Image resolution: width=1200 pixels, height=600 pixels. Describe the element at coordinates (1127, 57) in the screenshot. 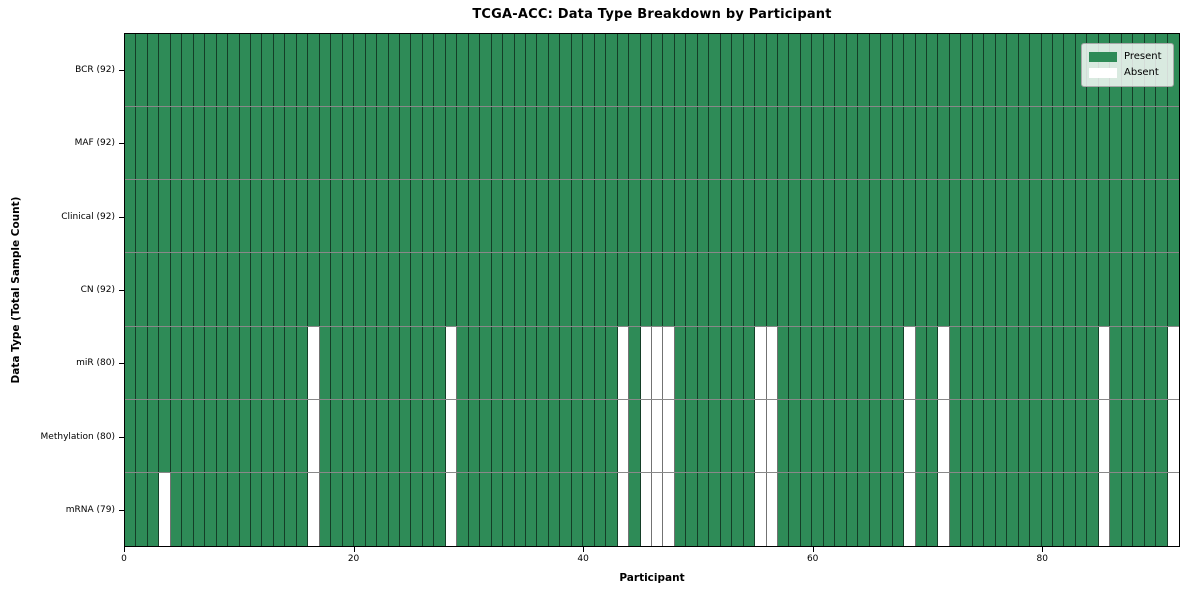

I see `legend-item-present: Present` at that location.